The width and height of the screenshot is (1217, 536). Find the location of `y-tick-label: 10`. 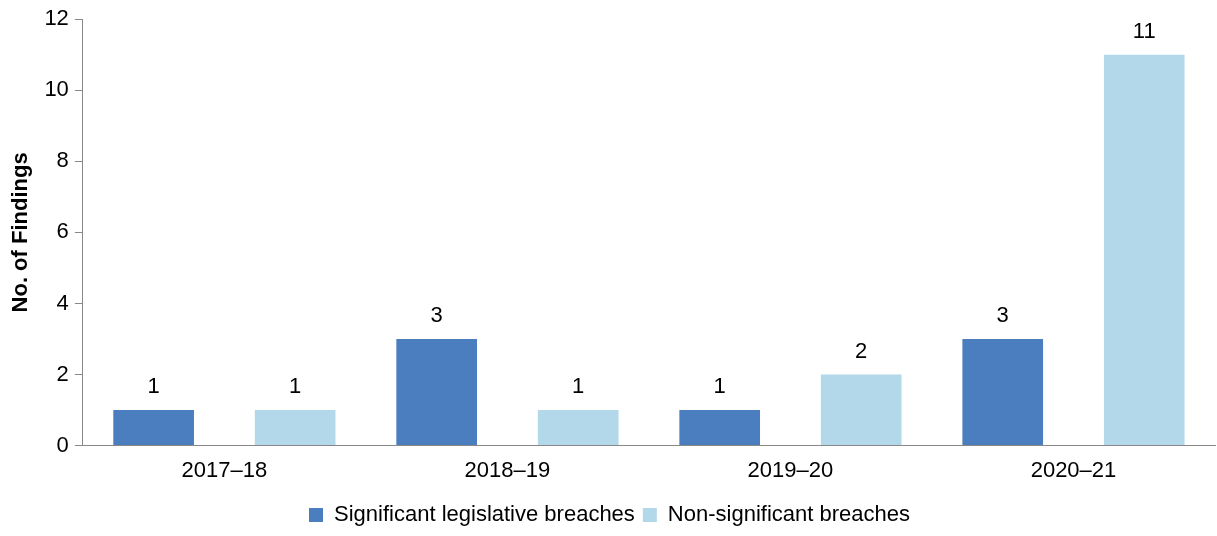

y-tick-label: 10 is located at coordinates (56, 89).